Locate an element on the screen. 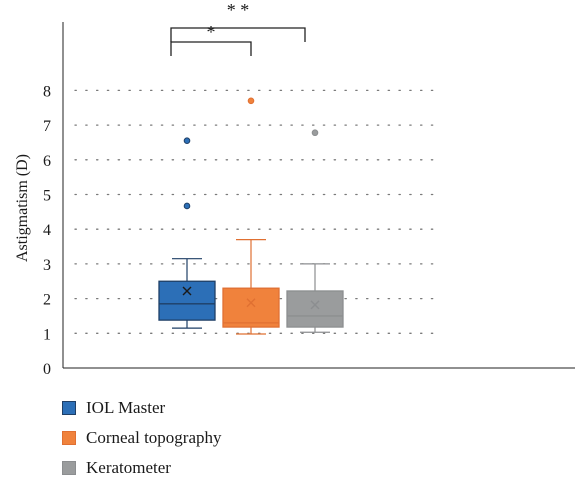 The image size is (583, 483). mean-marker-cross-iol-master is located at coordinates (187, 291).